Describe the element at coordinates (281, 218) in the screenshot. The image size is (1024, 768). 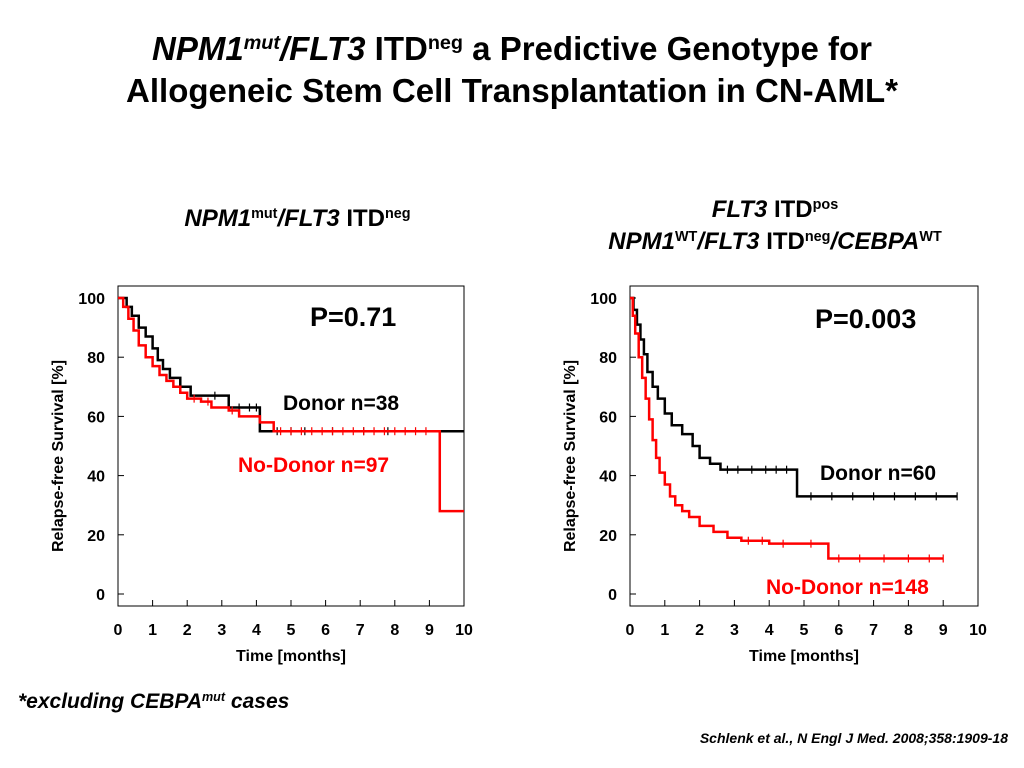
I see `left-slash: /` at that location.